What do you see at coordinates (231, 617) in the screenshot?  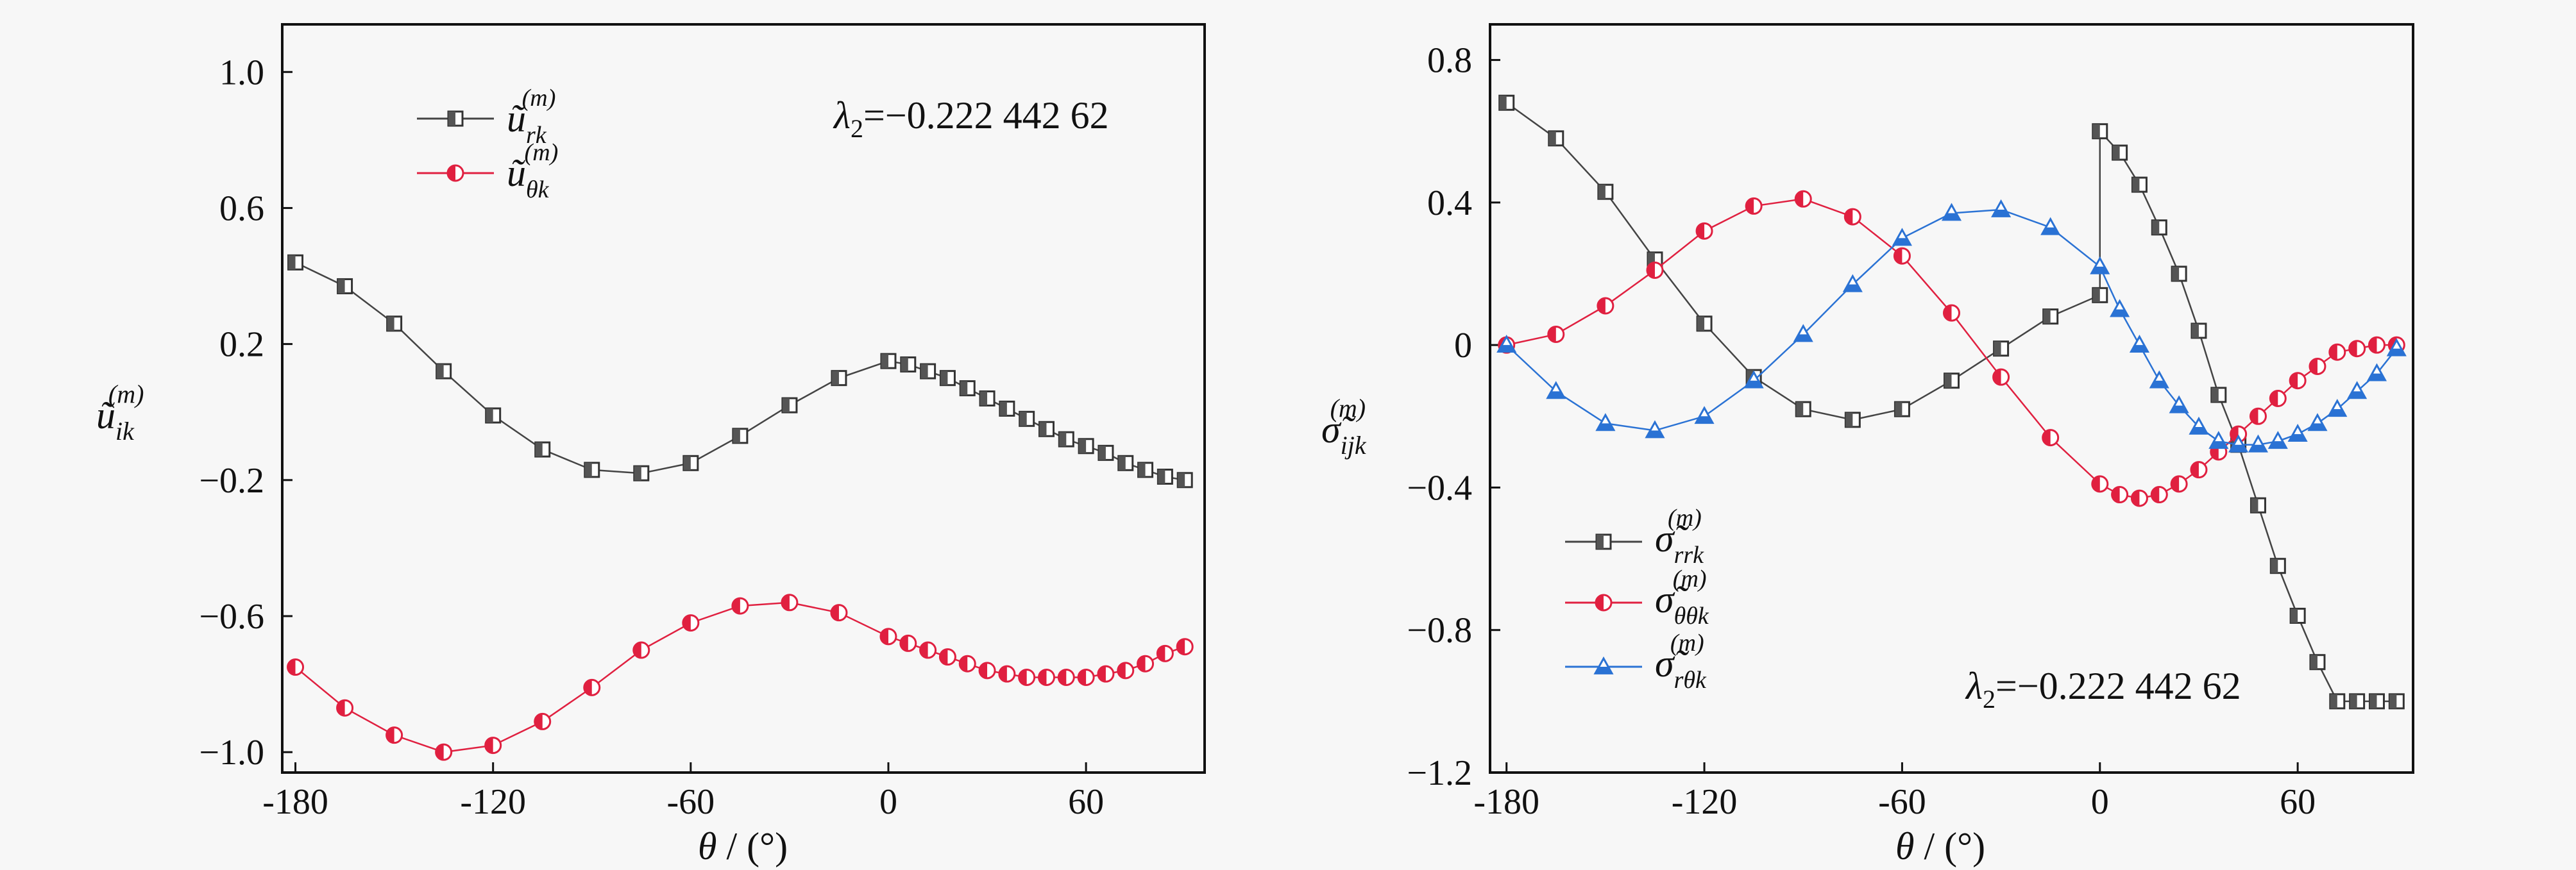 I see `y-tick-label: −0.6` at bounding box center [231, 617].